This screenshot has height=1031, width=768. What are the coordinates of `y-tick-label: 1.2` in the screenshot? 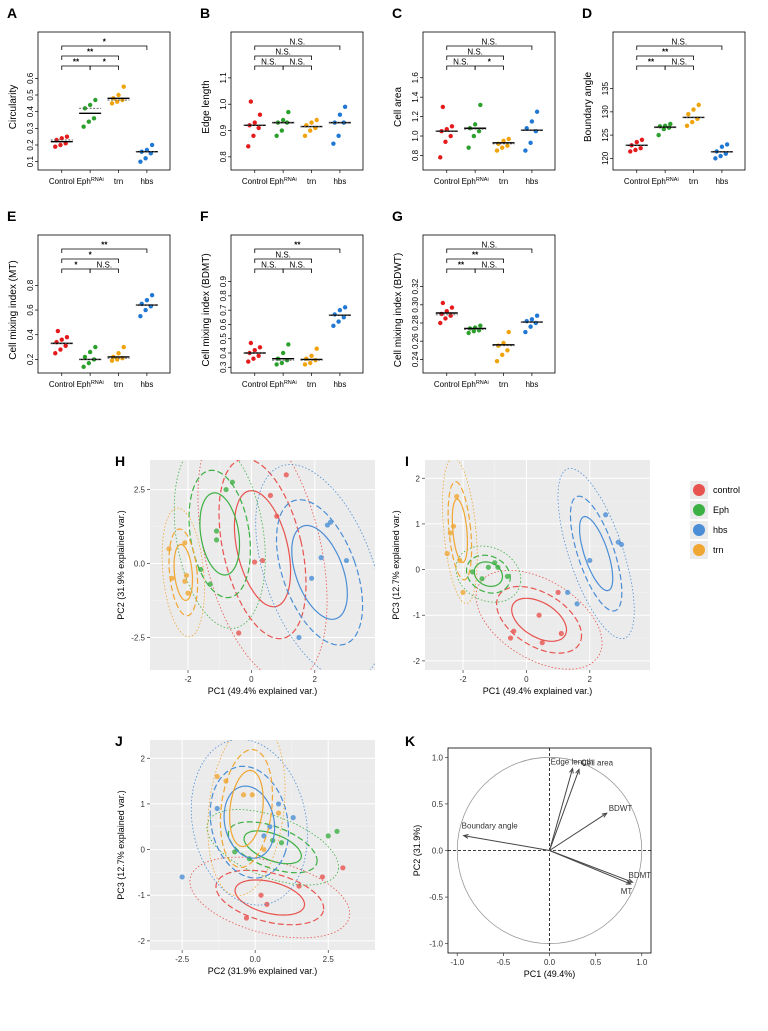 It's located at (415, 116).